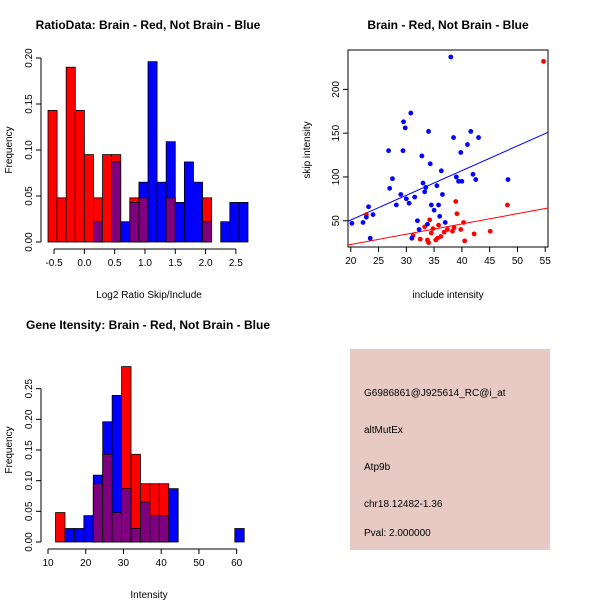 This screenshot has width=600, height=600. What do you see at coordinates (307, 149) in the screenshot?
I see `scatter-ylabel: skip intensity` at bounding box center [307, 149].